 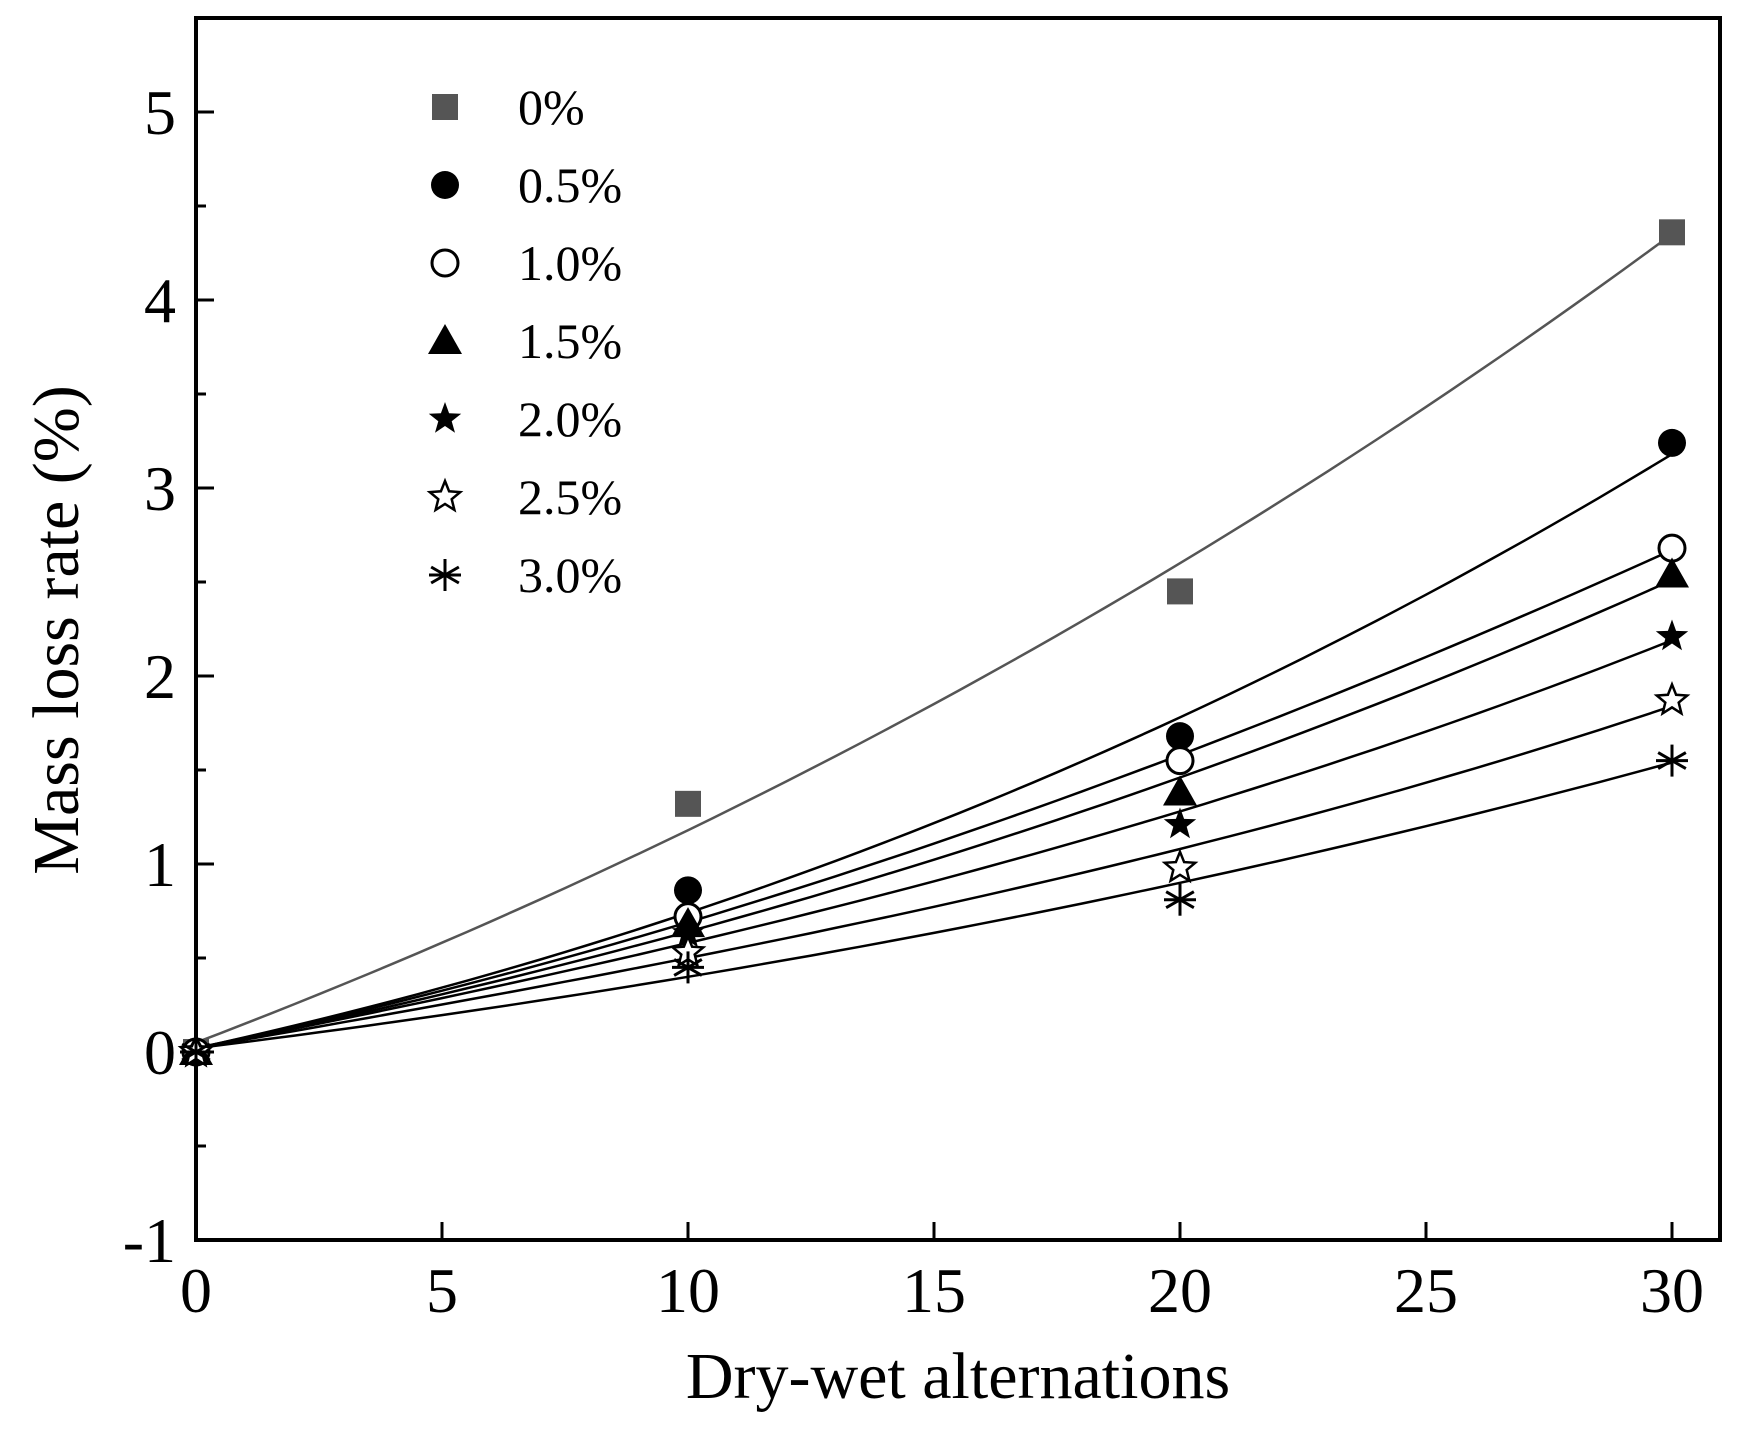 What do you see at coordinates (160, 300) in the screenshot?
I see `y-tick-label: 4` at bounding box center [160, 300].